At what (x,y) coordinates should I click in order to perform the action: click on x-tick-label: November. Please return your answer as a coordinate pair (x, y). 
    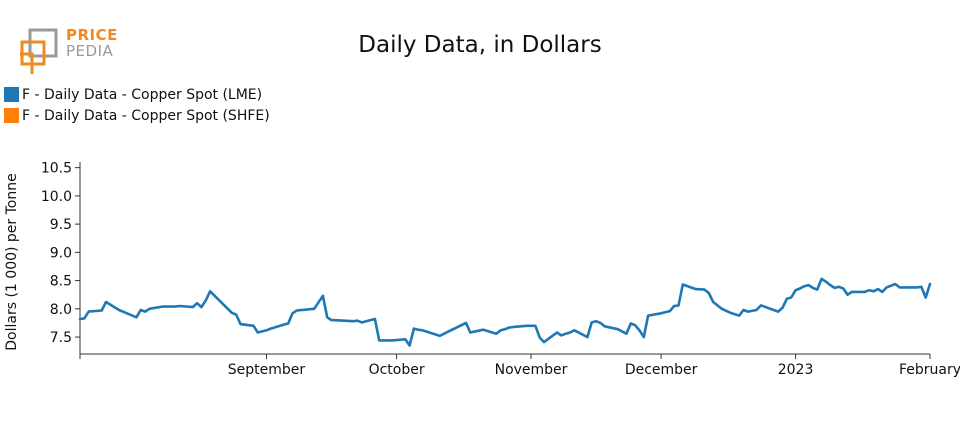
    Looking at the image, I should click on (531, 370).